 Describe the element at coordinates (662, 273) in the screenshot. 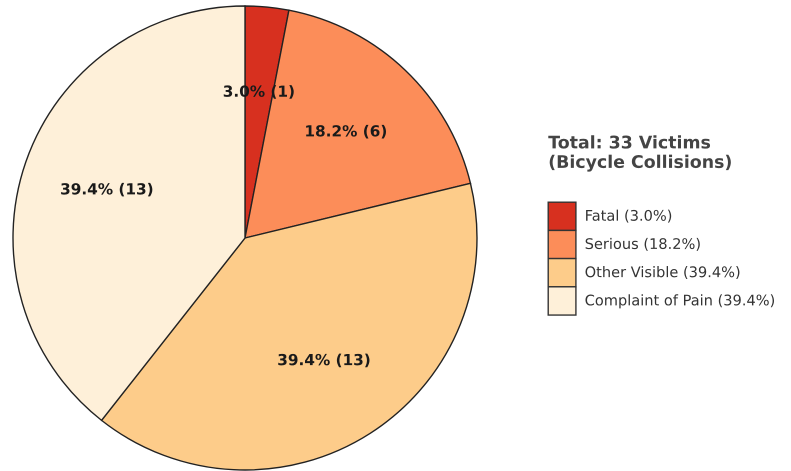

I see `legend-label: Other Visible (39.4%)` at that location.